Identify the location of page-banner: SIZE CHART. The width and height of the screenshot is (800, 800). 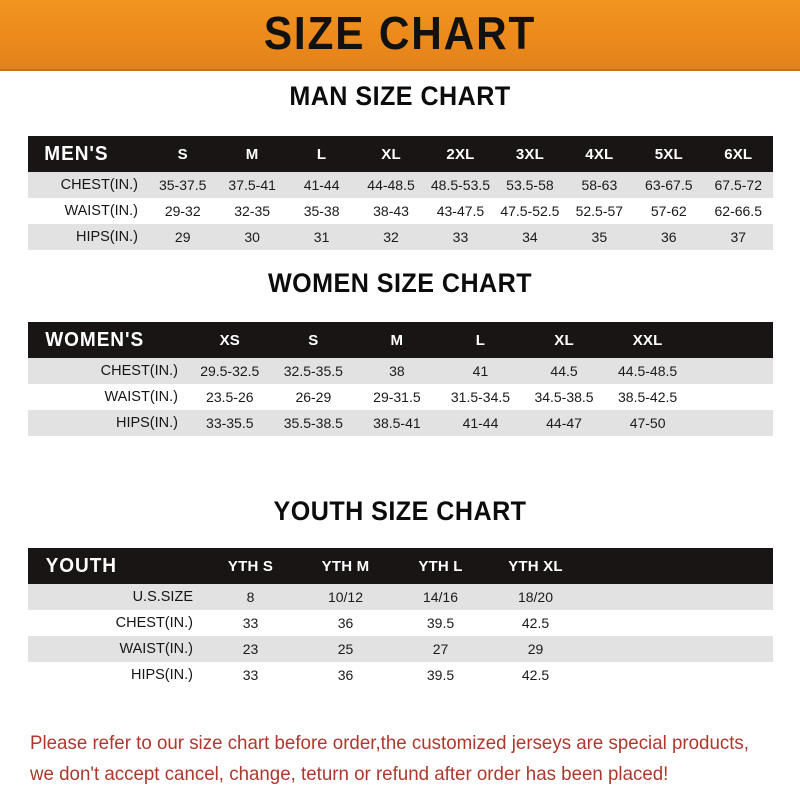
(400, 35).